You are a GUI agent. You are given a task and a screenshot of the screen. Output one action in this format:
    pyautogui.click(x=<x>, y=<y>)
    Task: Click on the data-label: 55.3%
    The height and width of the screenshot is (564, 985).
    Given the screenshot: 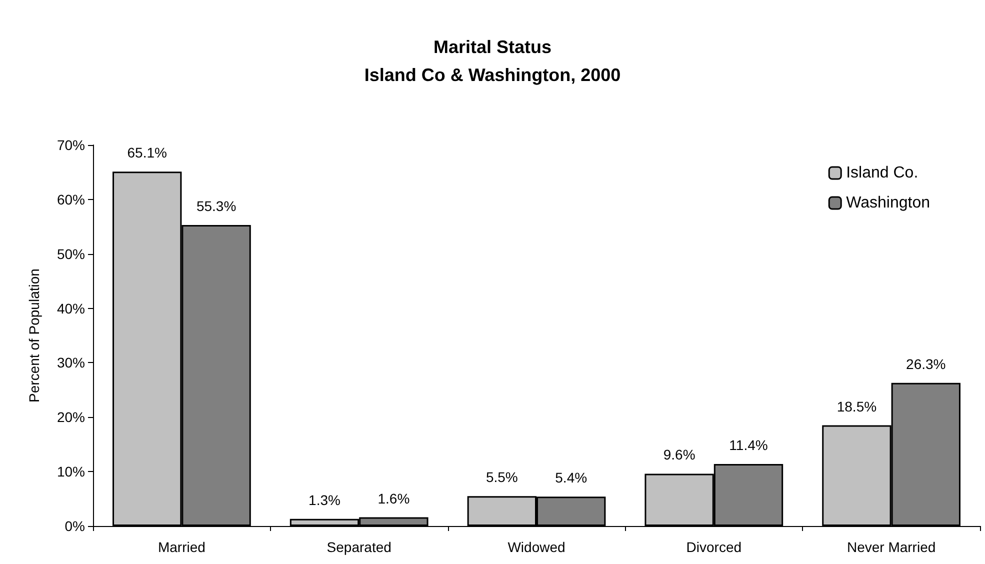 What is the action you would take?
    pyautogui.click(x=216, y=206)
    